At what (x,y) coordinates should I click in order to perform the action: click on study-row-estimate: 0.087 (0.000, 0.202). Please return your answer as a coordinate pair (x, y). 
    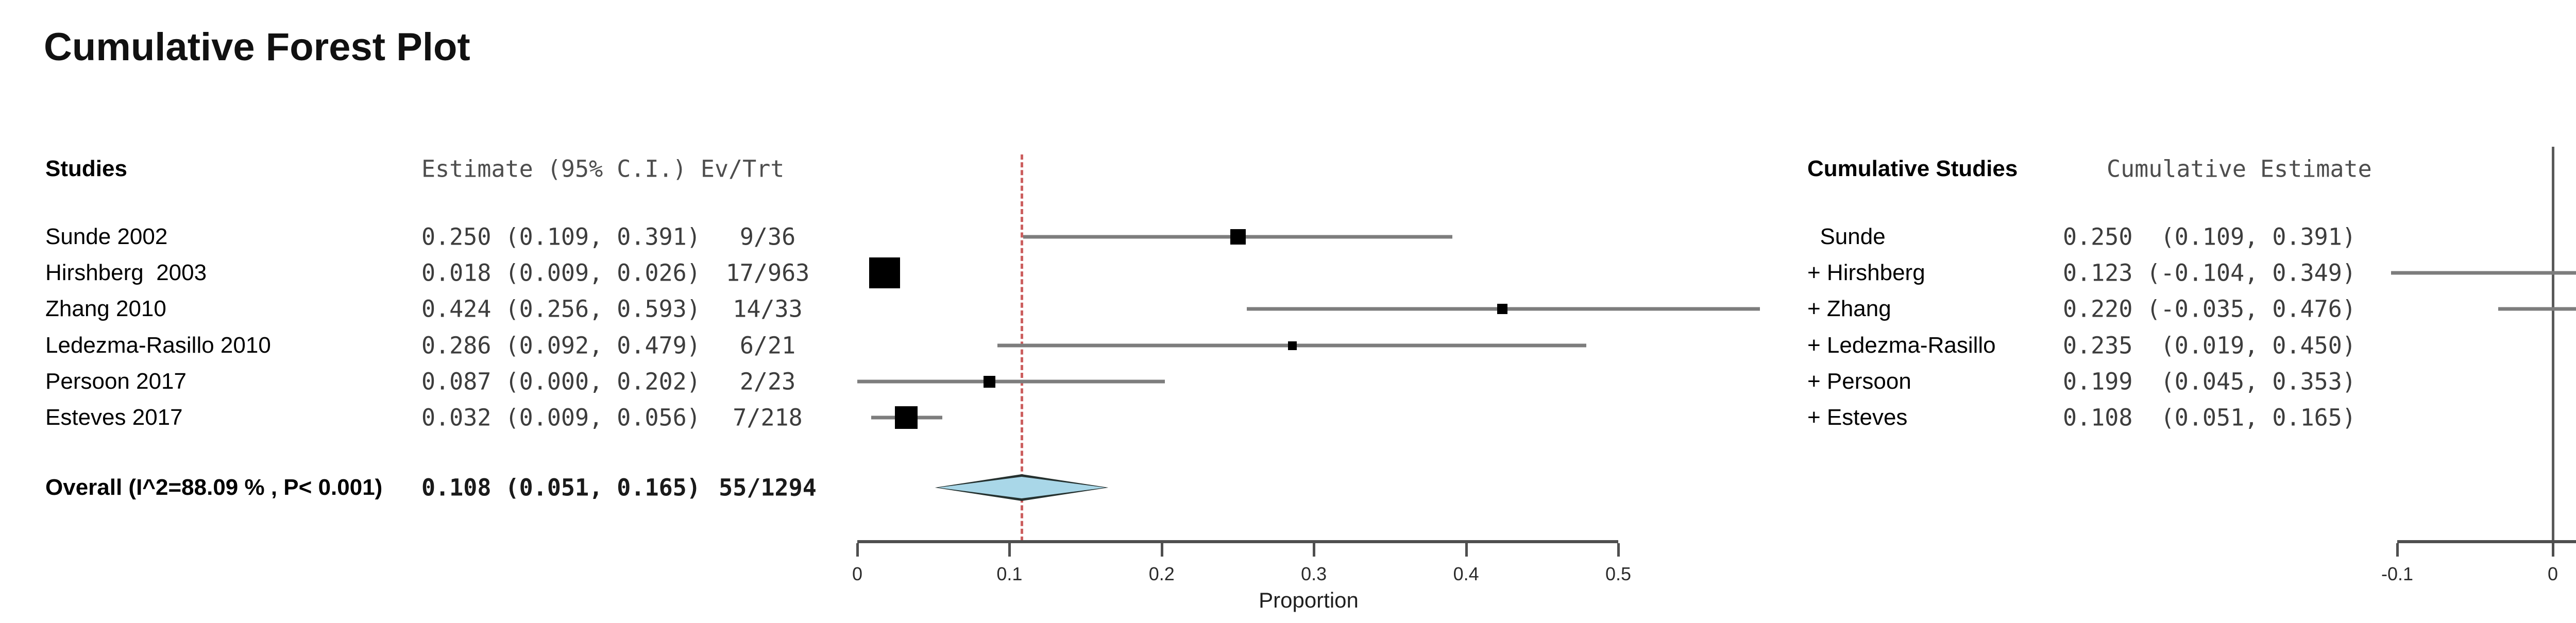
    Looking at the image, I should click on (561, 381).